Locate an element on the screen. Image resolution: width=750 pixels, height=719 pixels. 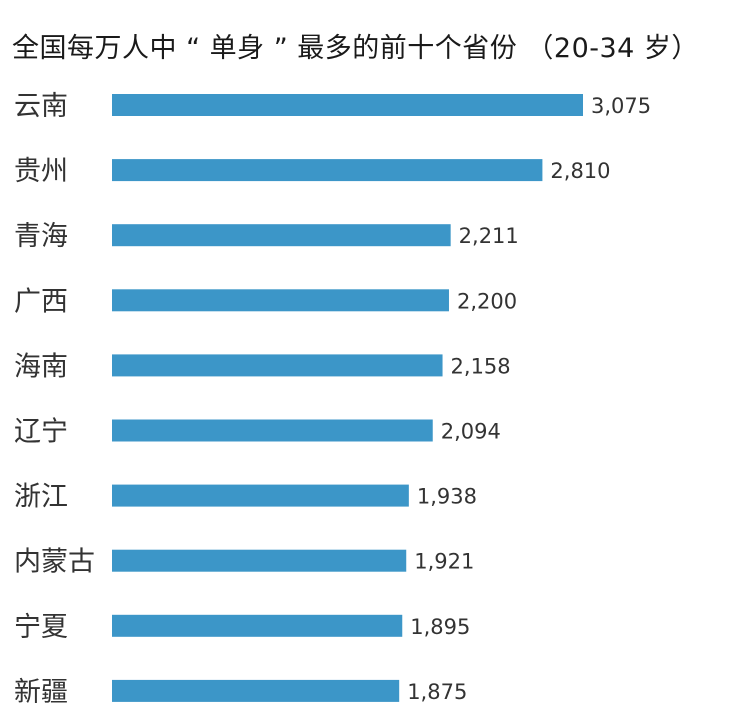
chart-title: 全国每万人中 “ 单身 ” 最多的前十个省份 （20-34 岁） is located at coordinates (355, 48).